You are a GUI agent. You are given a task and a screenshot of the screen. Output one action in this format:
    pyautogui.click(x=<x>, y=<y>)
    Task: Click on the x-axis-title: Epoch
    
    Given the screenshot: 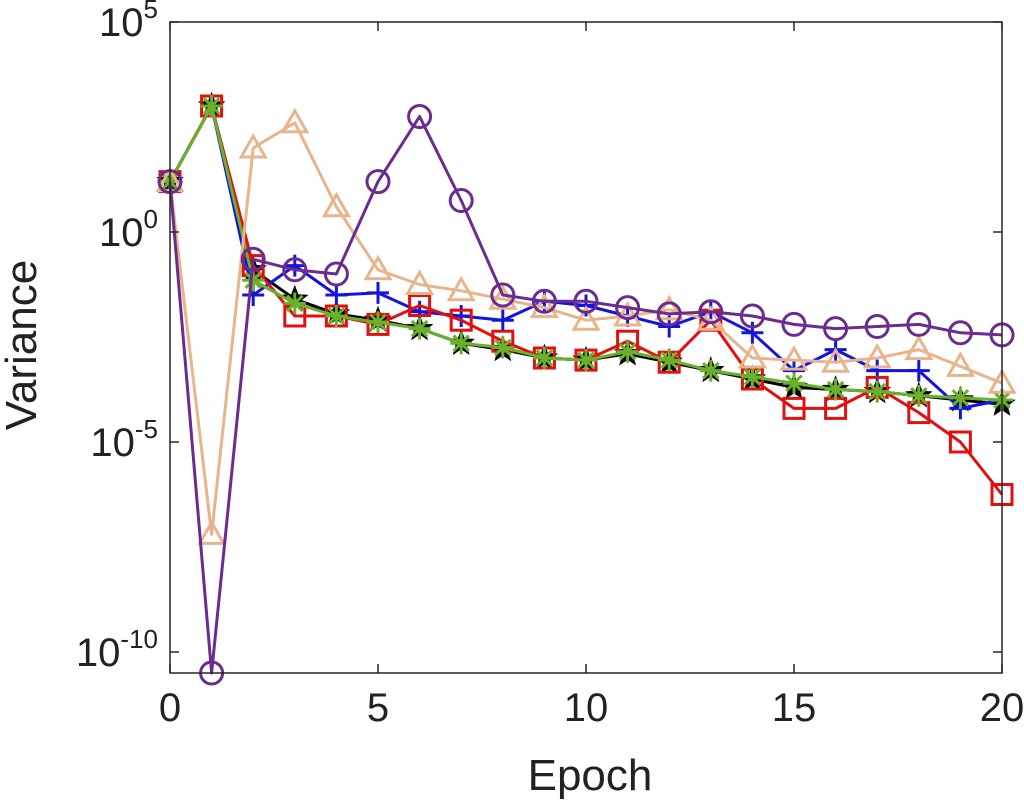 What is the action you would take?
    pyautogui.click(x=590, y=775)
    